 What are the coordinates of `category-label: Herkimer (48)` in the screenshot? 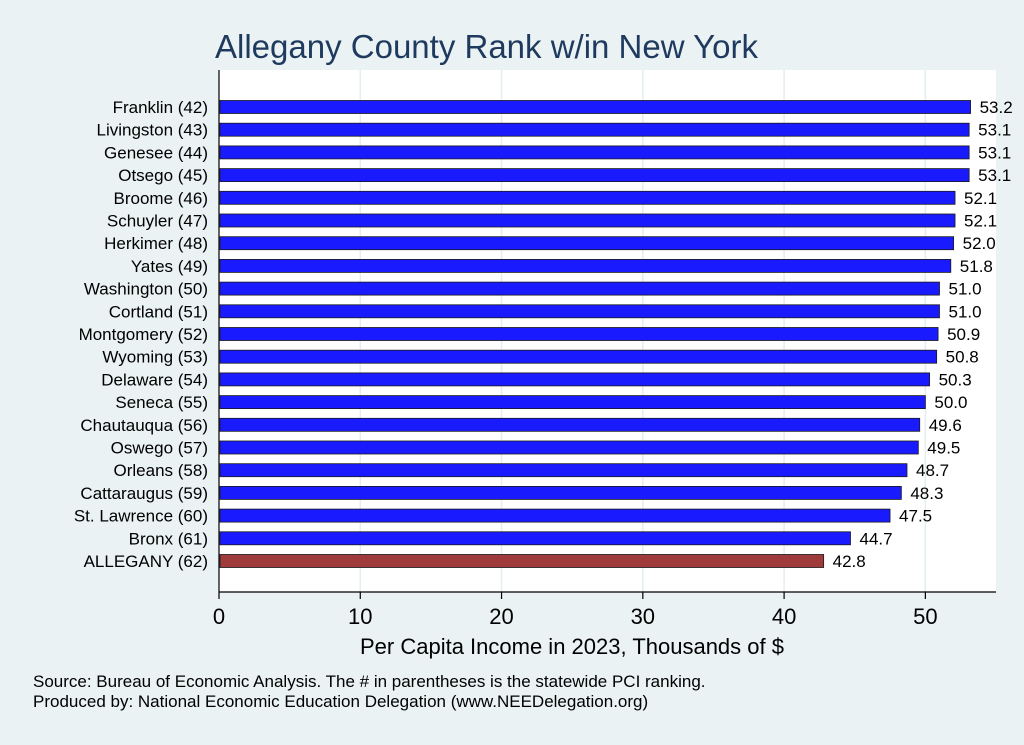 It's located at (156, 243).